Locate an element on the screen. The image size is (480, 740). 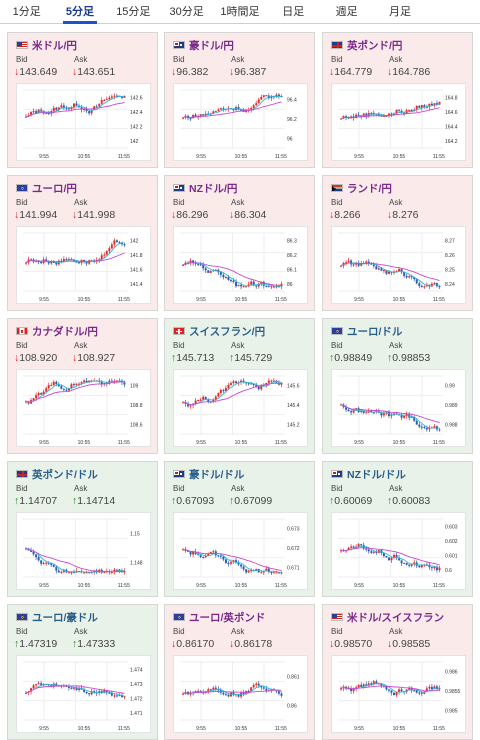
price-chart: 1.15 1.148 9:55 10:55 11:55 is located at coordinates (83, 551).